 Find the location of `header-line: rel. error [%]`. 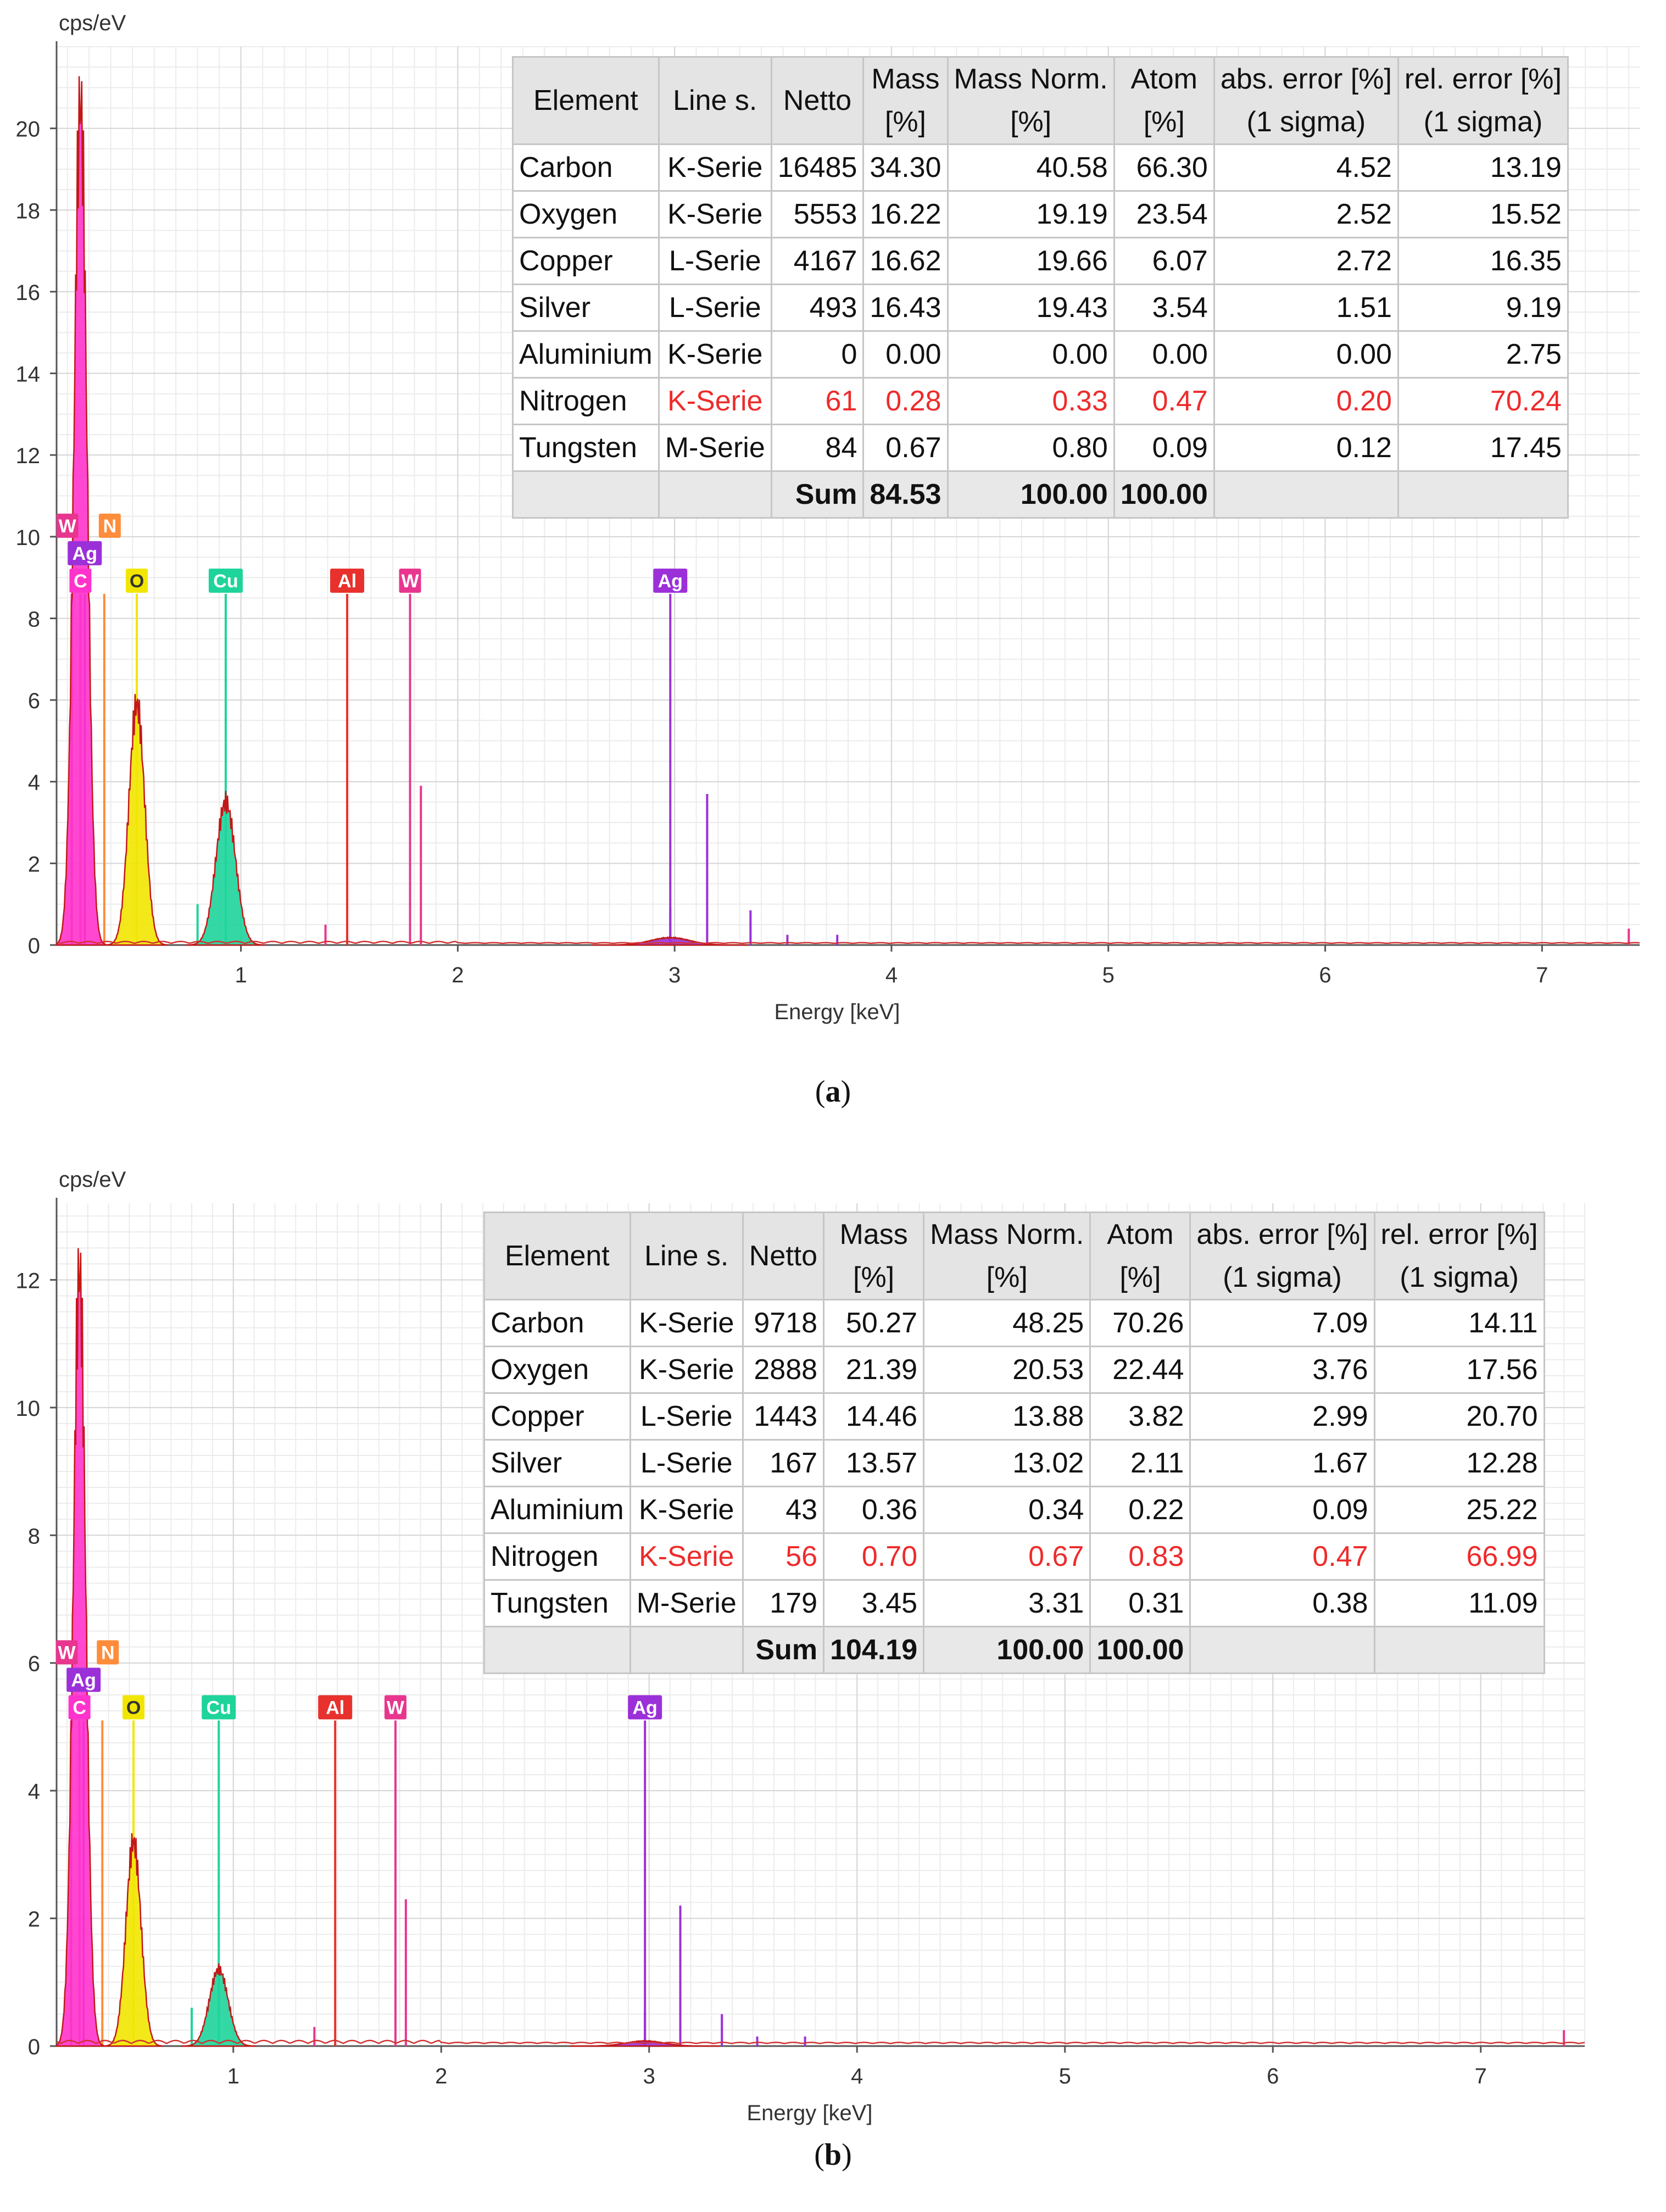

header-line: rel. error [%] is located at coordinates (1459, 1234).